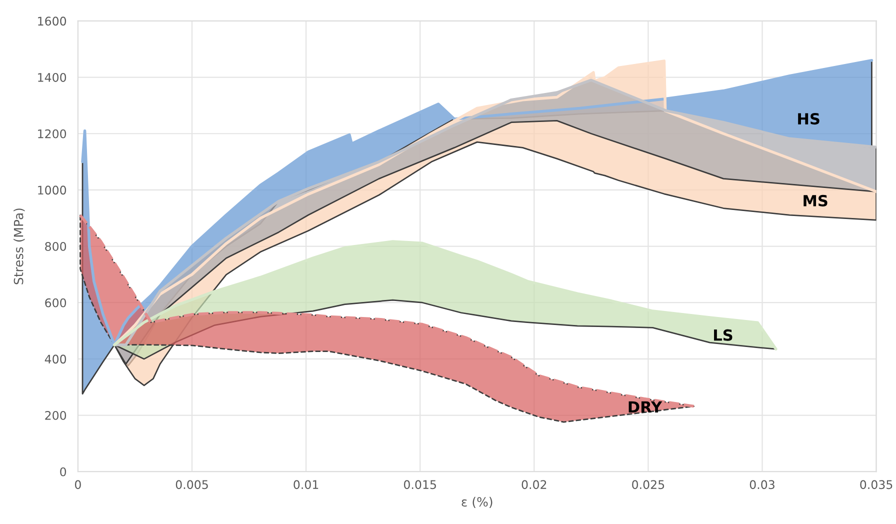  Describe the element at coordinates (645, 406) in the screenshot. I see `series-label: DRY` at that location.